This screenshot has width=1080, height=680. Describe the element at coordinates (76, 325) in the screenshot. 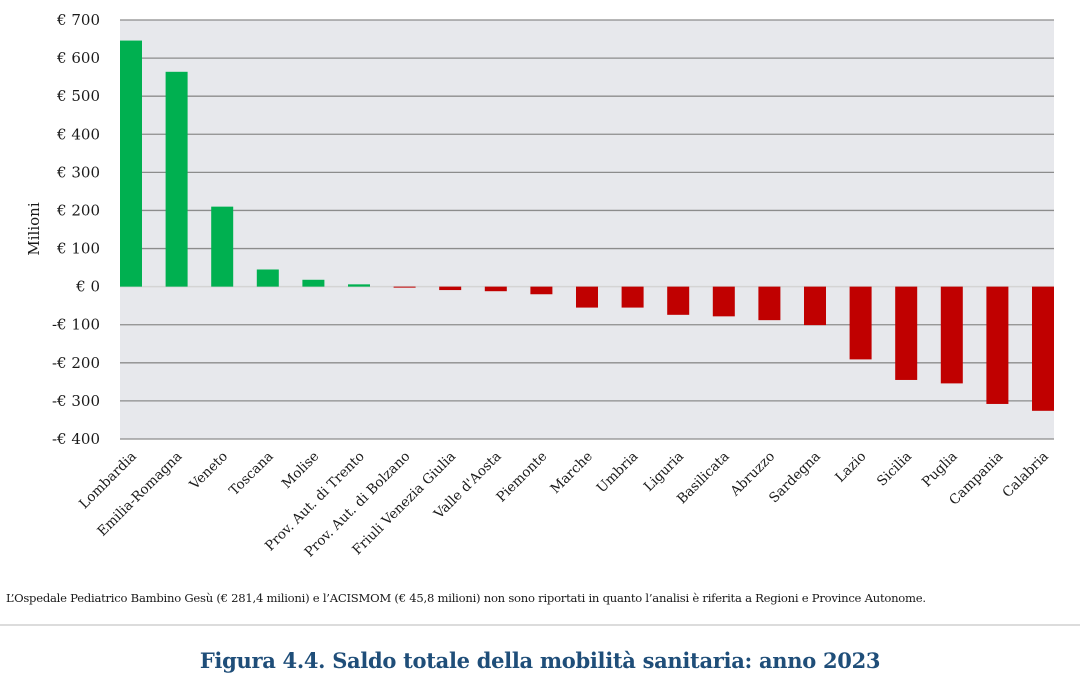

I see `y-tick-label: -€ 100` at that location.